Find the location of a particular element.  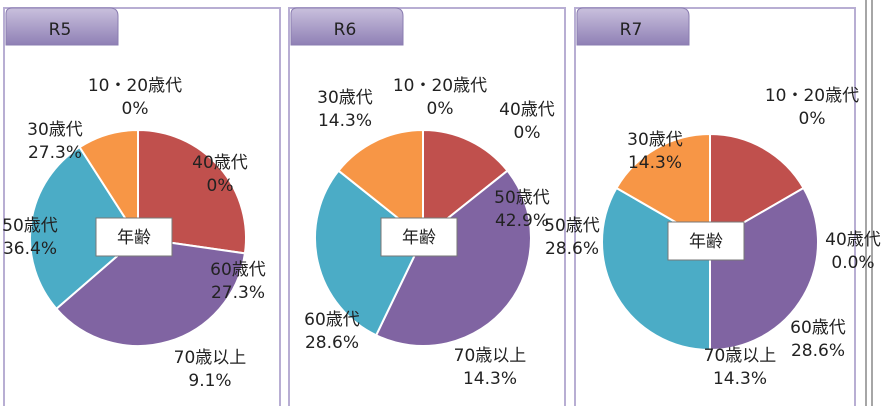

slice-value: 36.4% is located at coordinates (30, 249).